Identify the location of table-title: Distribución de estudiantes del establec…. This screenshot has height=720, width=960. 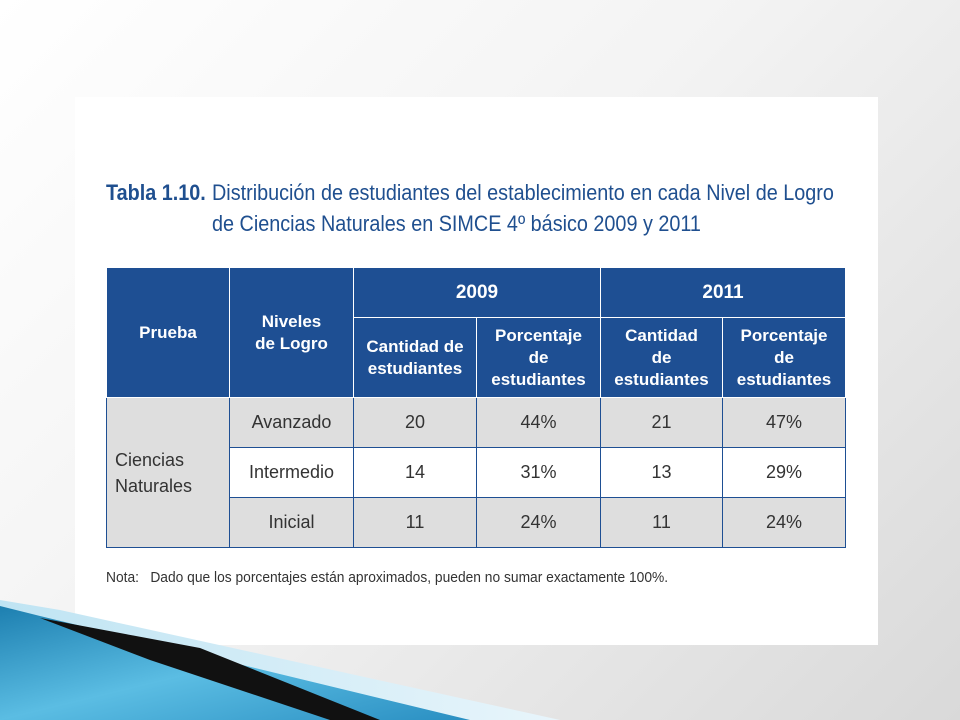
(523, 208).